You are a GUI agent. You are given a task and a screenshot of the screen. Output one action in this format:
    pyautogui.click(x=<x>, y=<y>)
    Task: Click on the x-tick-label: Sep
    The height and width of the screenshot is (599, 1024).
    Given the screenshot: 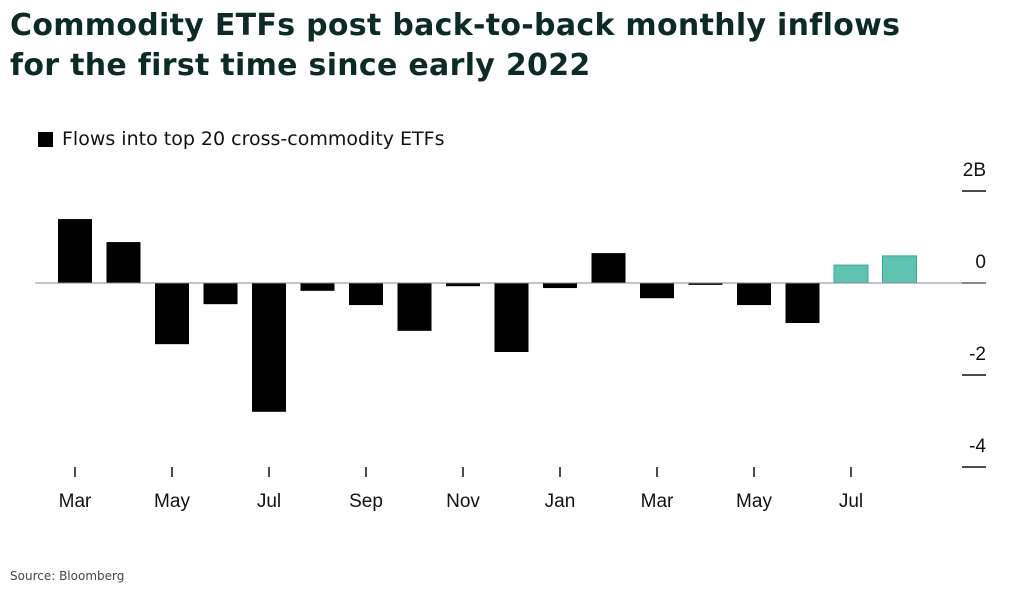 What is the action you would take?
    pyautogui.click(x=366, y=501)
    